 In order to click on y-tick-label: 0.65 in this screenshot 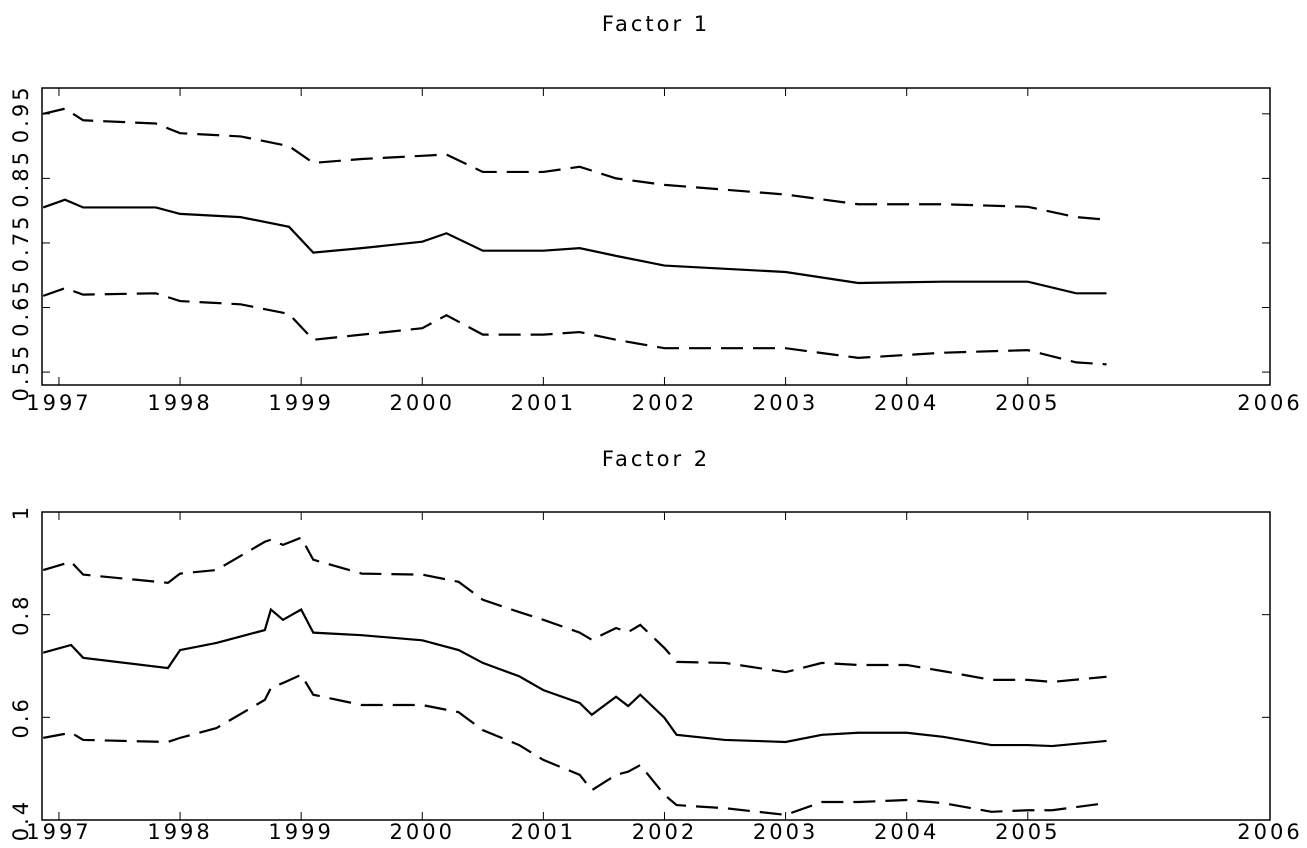, I will do `click(21, 307)`.